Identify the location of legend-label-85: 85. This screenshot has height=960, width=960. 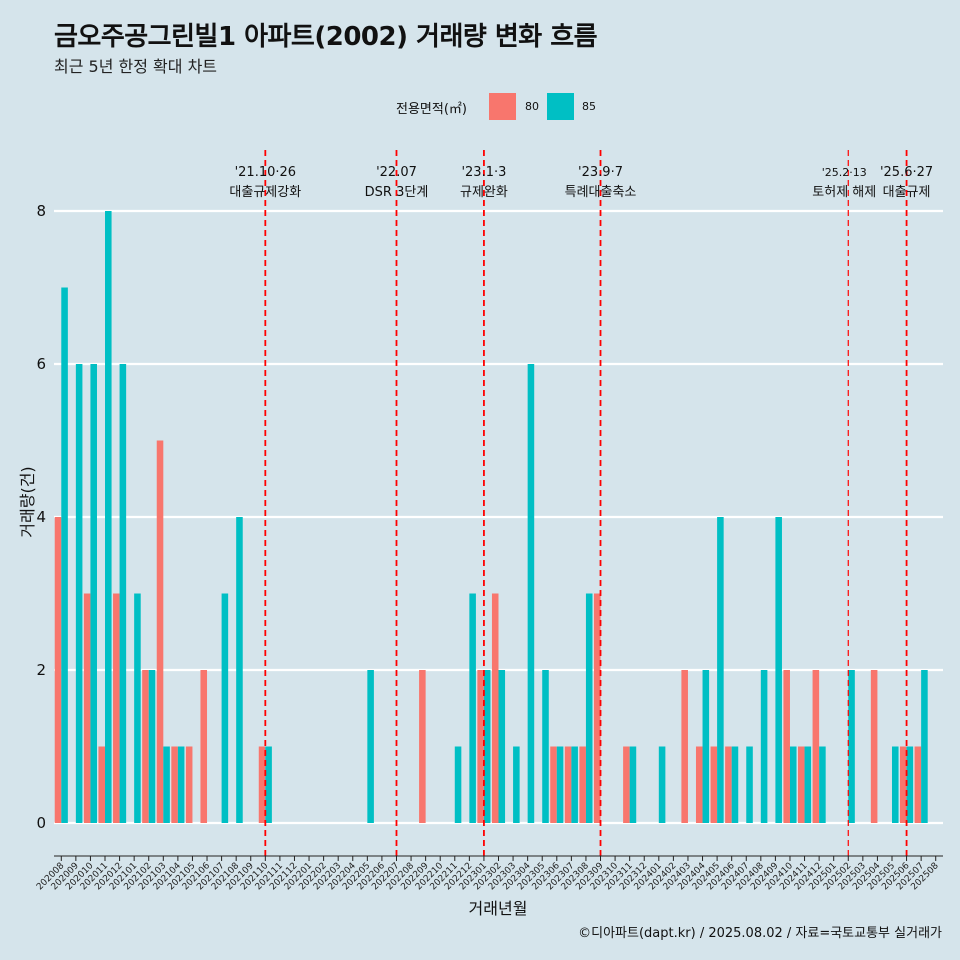
(589, 106).